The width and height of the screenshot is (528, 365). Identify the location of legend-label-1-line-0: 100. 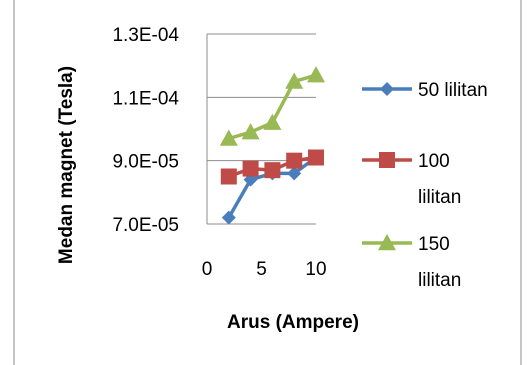
(434, 161).